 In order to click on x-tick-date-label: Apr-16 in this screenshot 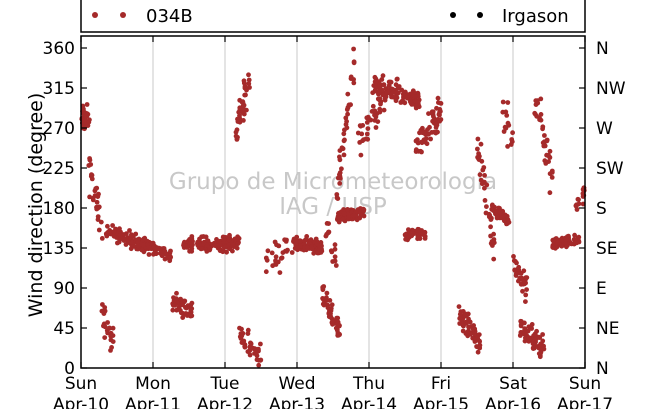, I will do `click(513, 402)`.